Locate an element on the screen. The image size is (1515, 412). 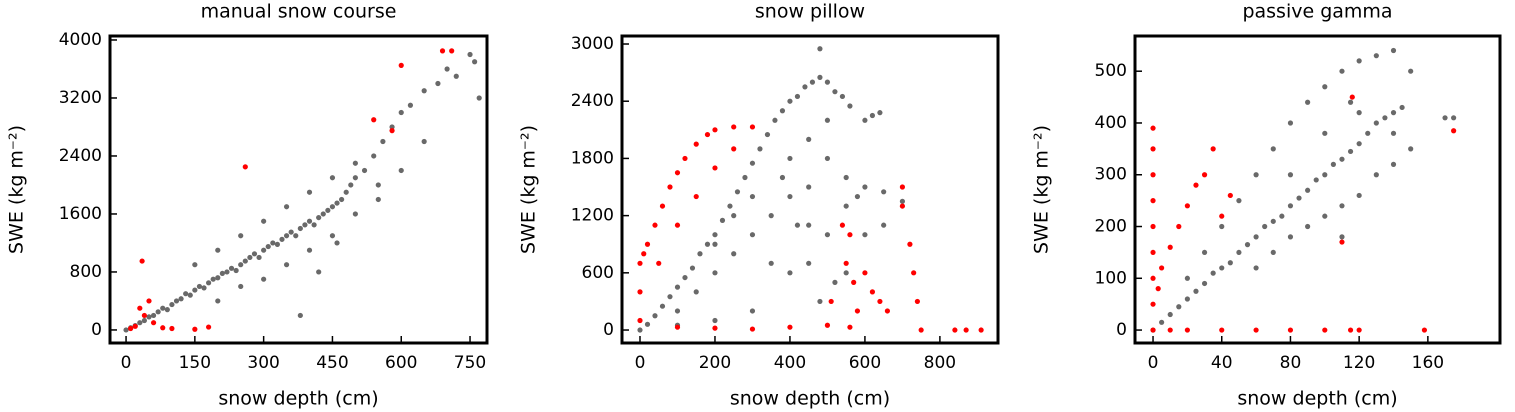
x-tick-label: 0 is located at coordinates (126, 363).